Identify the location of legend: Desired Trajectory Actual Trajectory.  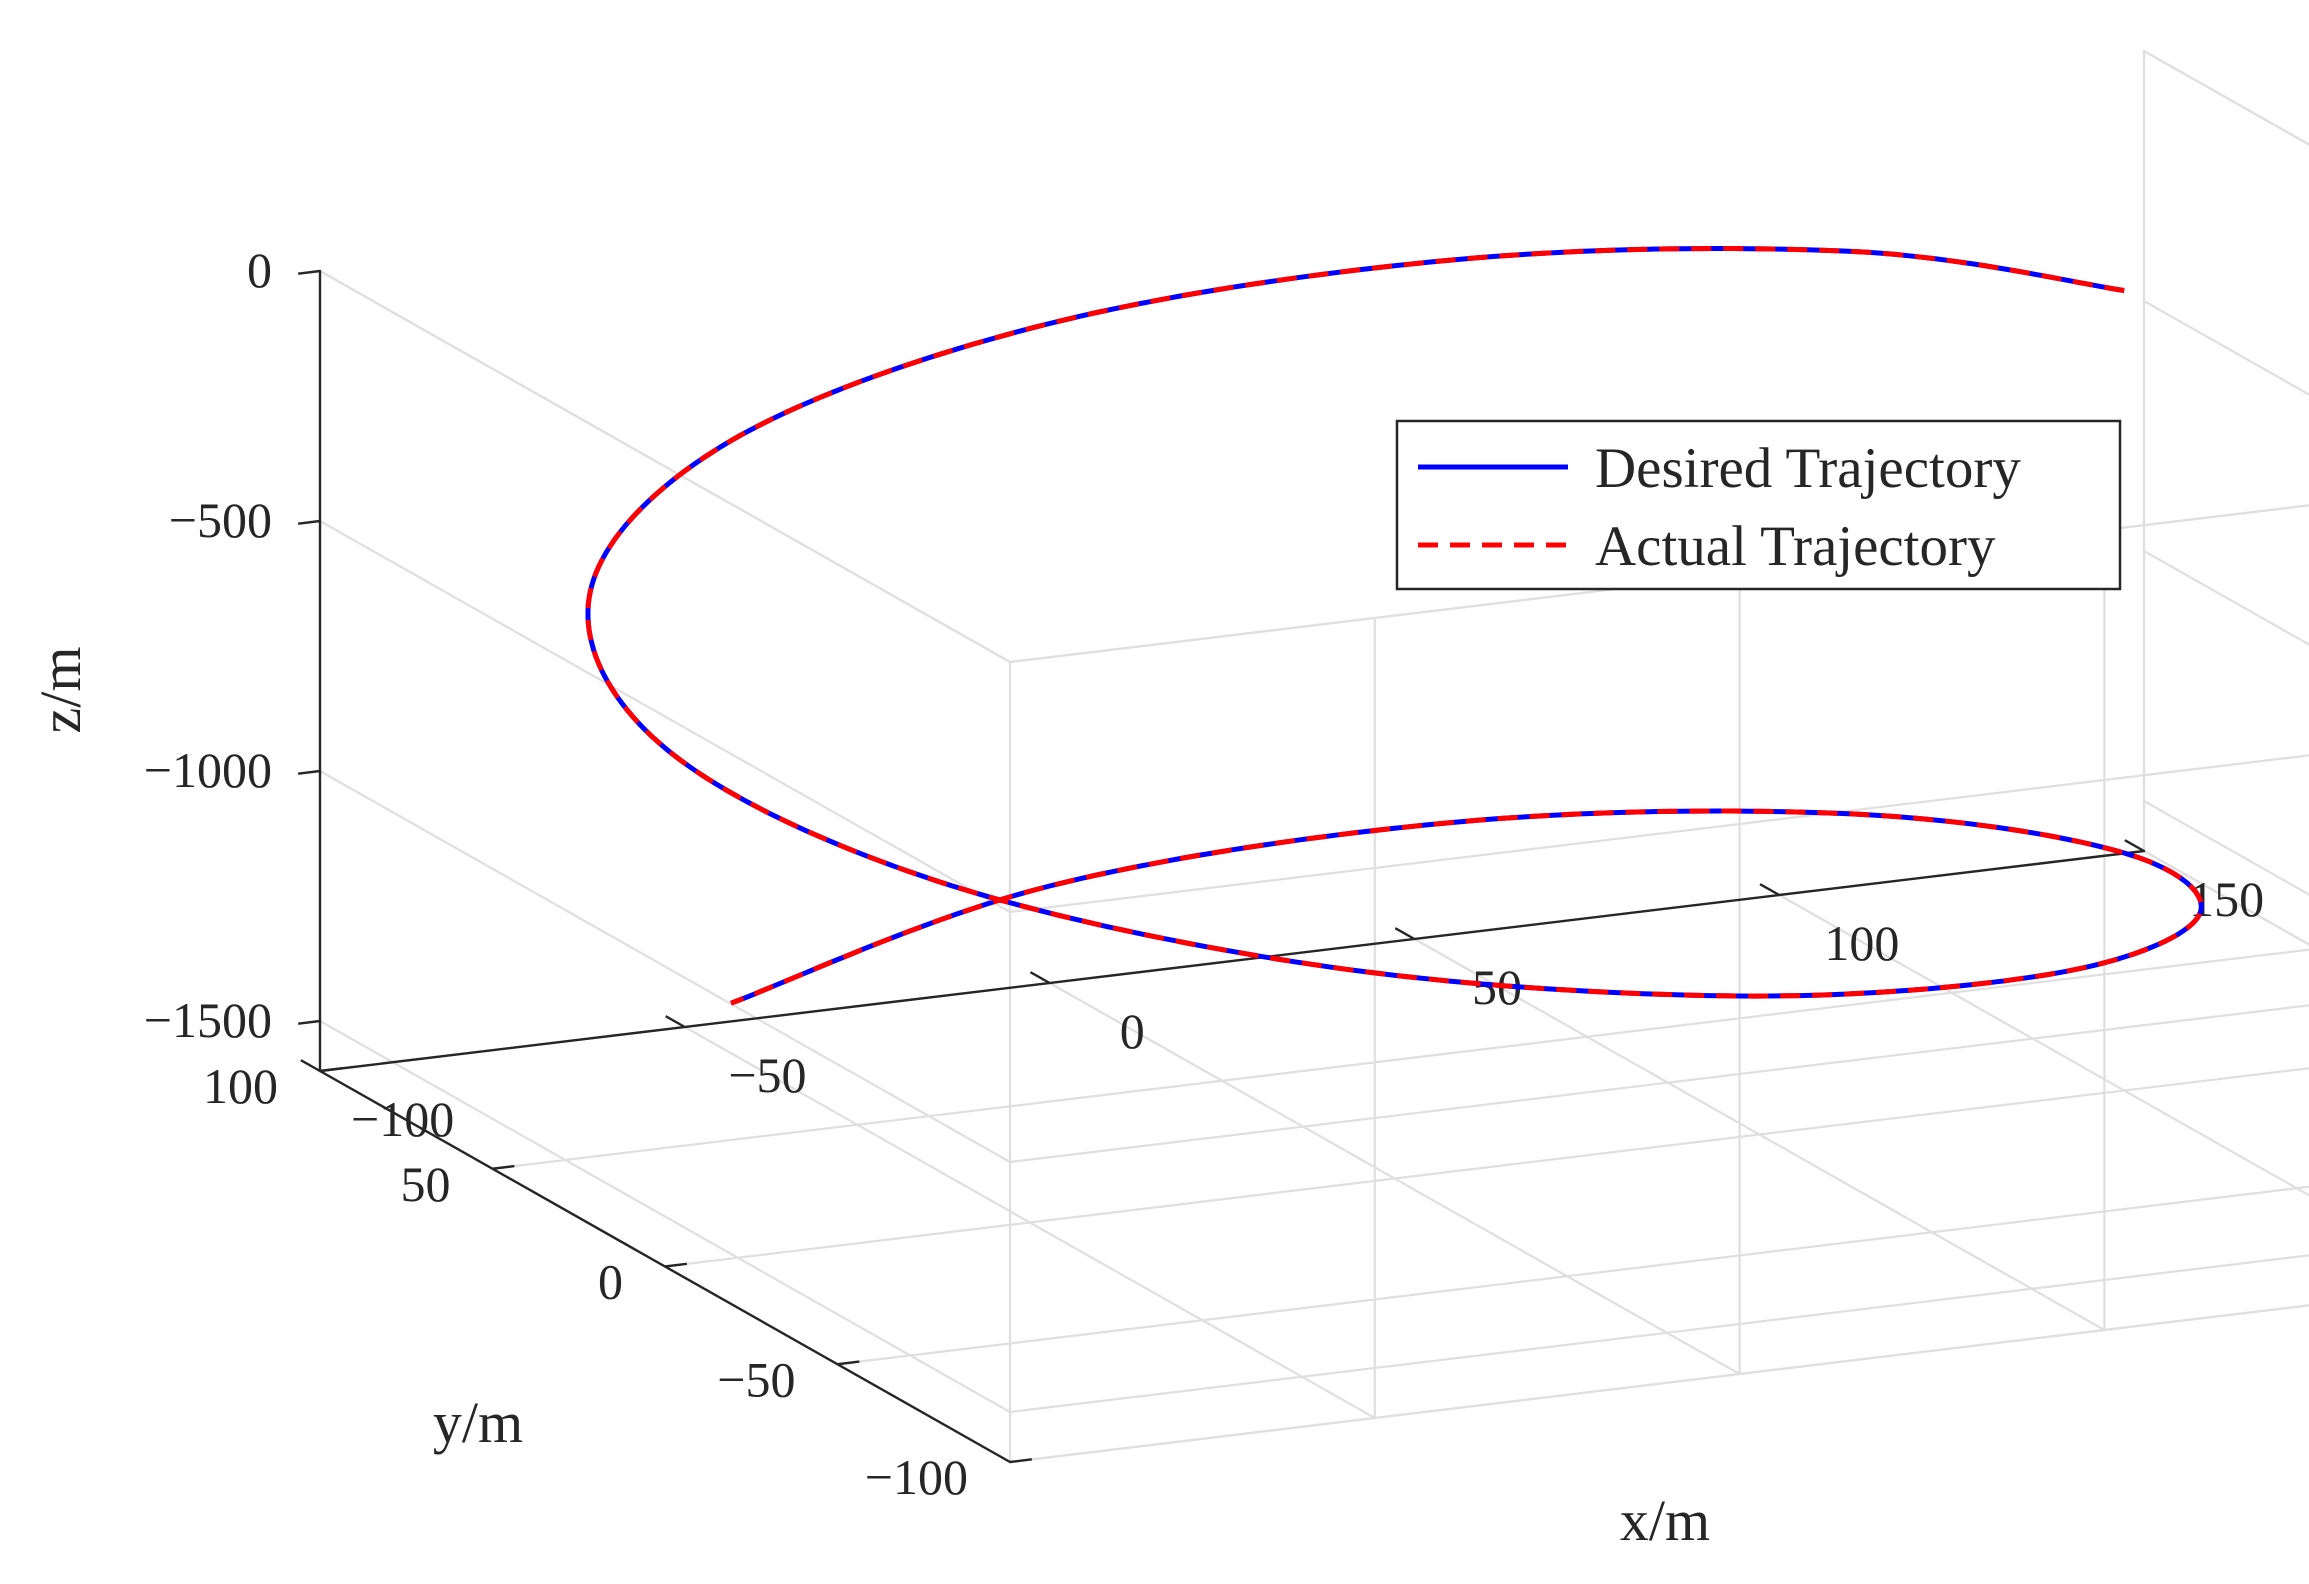
(1758, 505).